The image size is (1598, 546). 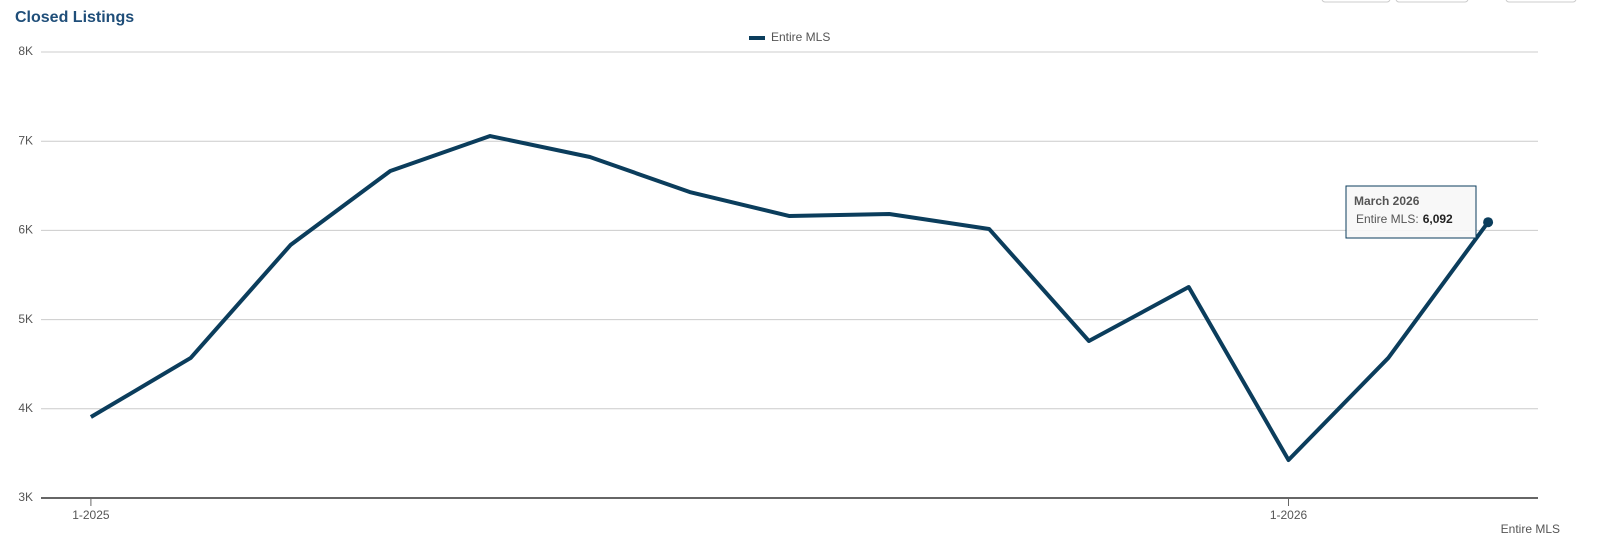 What do you see at coordinates (25, 140) in the screenshot?
I see `y-tick-label: 7K` at bounding box center [25, 140].